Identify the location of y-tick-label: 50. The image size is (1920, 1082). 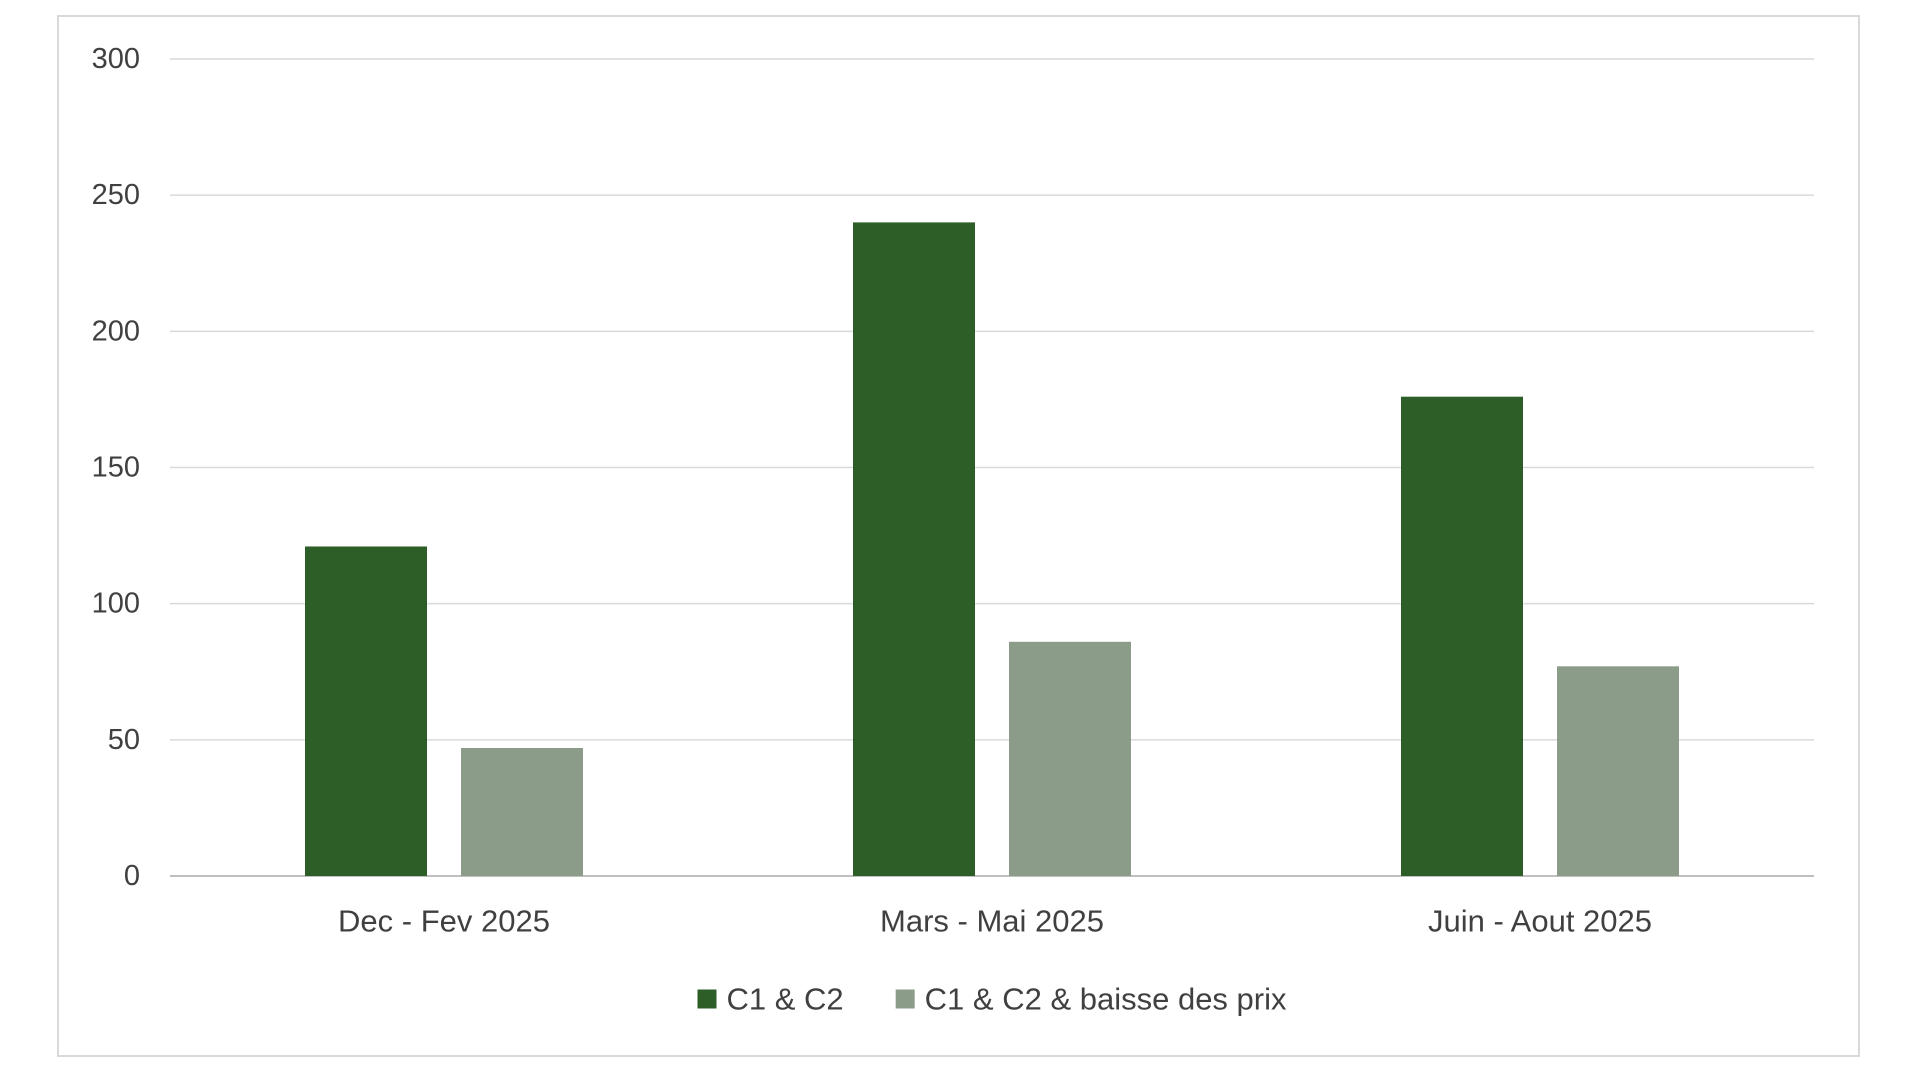
(124, 740).